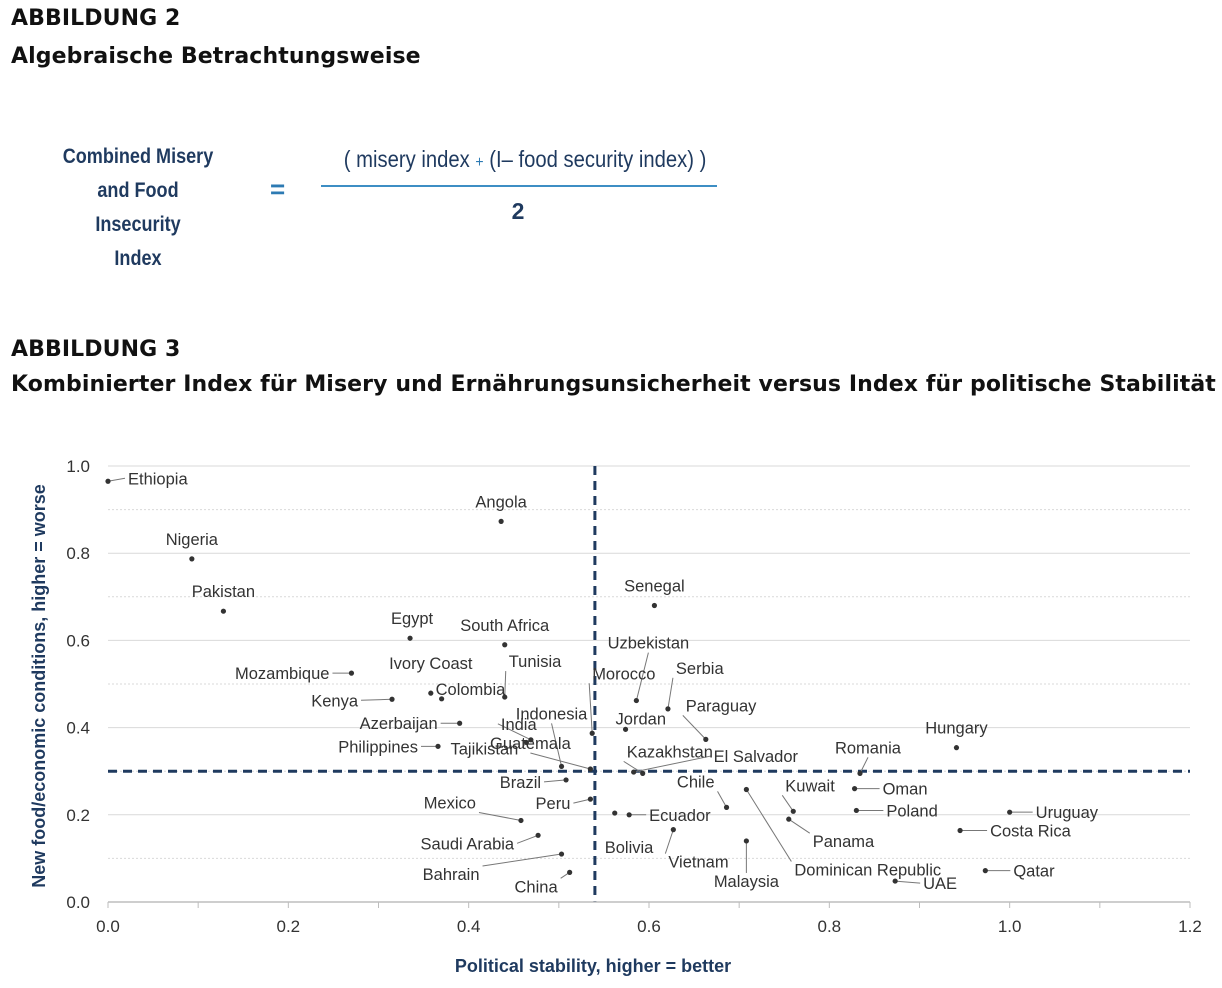  What do you see at coordinates (746, 841) in the screenshot?
I see `point-malaysia` at bounding box center [746, 841].